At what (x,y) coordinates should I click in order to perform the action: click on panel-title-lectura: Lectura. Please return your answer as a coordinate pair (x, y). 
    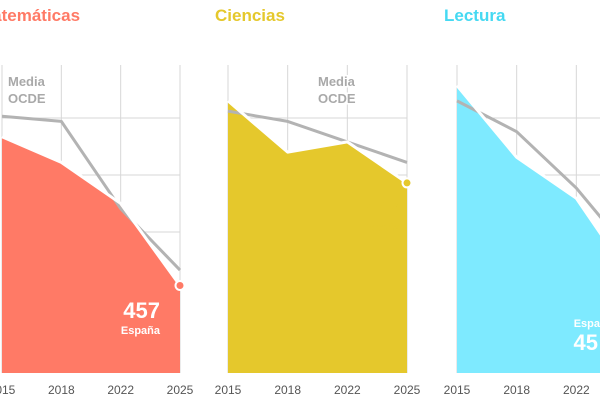
    Looking at the image, I should click on (475, 15).